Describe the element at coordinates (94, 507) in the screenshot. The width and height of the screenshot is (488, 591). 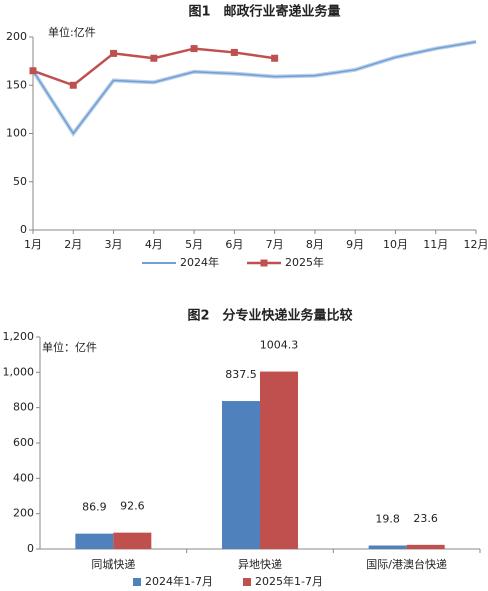
I see `value-label: 86.9` at that location.